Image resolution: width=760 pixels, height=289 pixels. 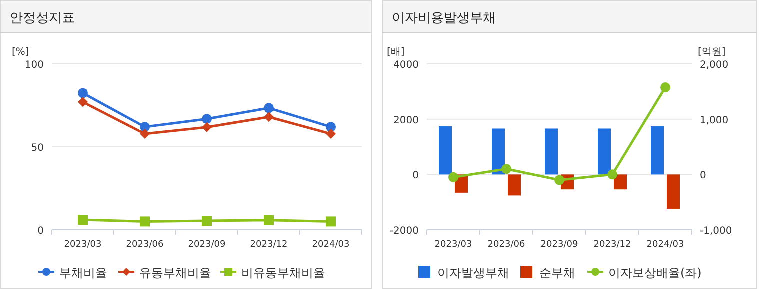 What do you see at coordinates (714, 65) in the screenshot?
I see `y2-tick-label: 2,000` at bounding box center [714, 65].